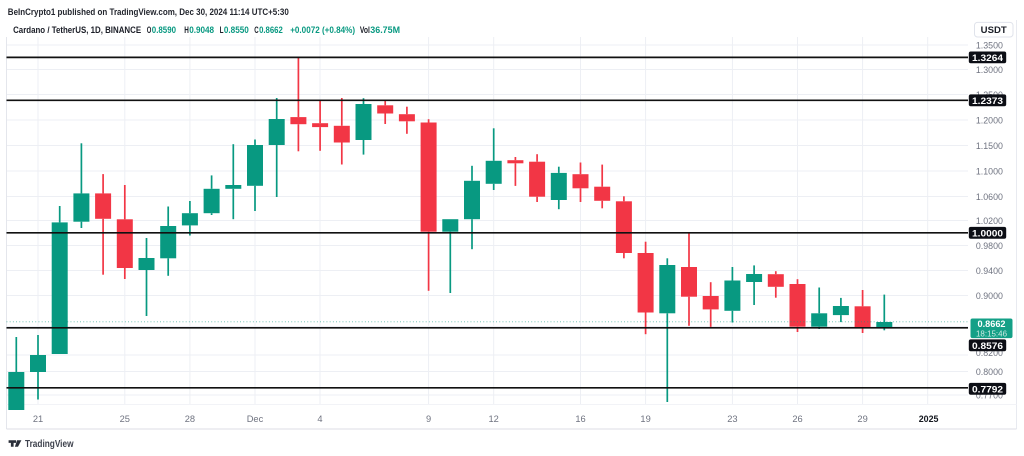 This screenshot has width=1024, height=456. I want to click on svg-text: 0.7700, so click(989, 394).